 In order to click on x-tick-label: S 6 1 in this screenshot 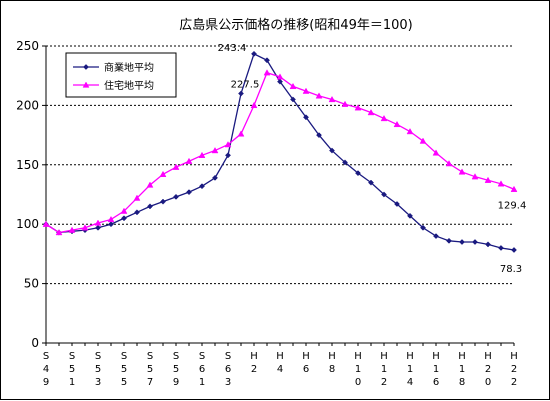, I will do `click(202, 369)`.